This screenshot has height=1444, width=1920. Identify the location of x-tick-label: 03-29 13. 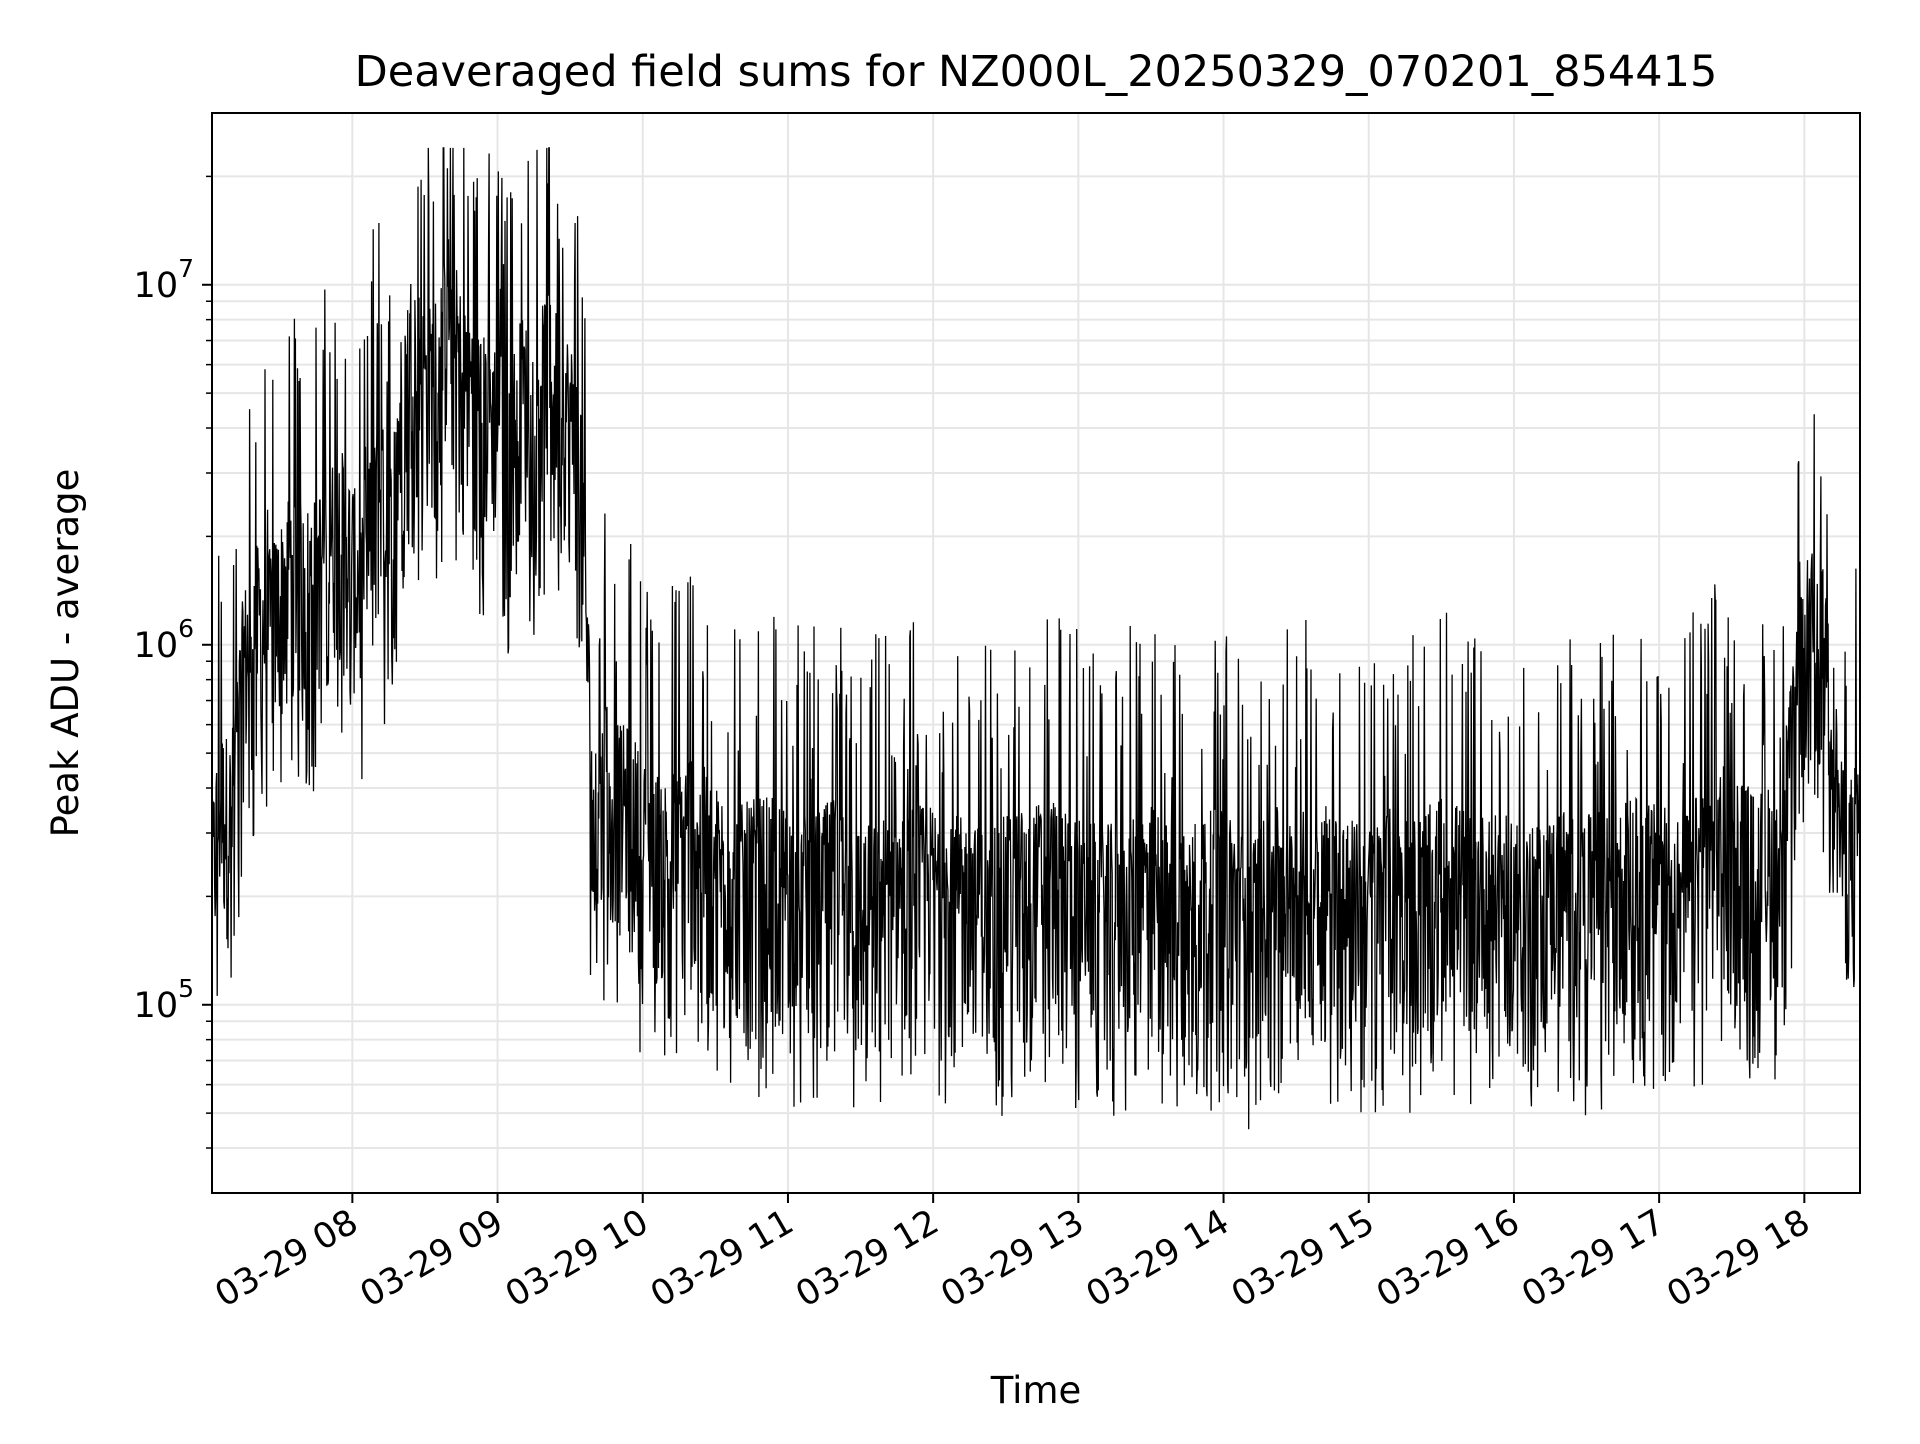
(1013, 1258).